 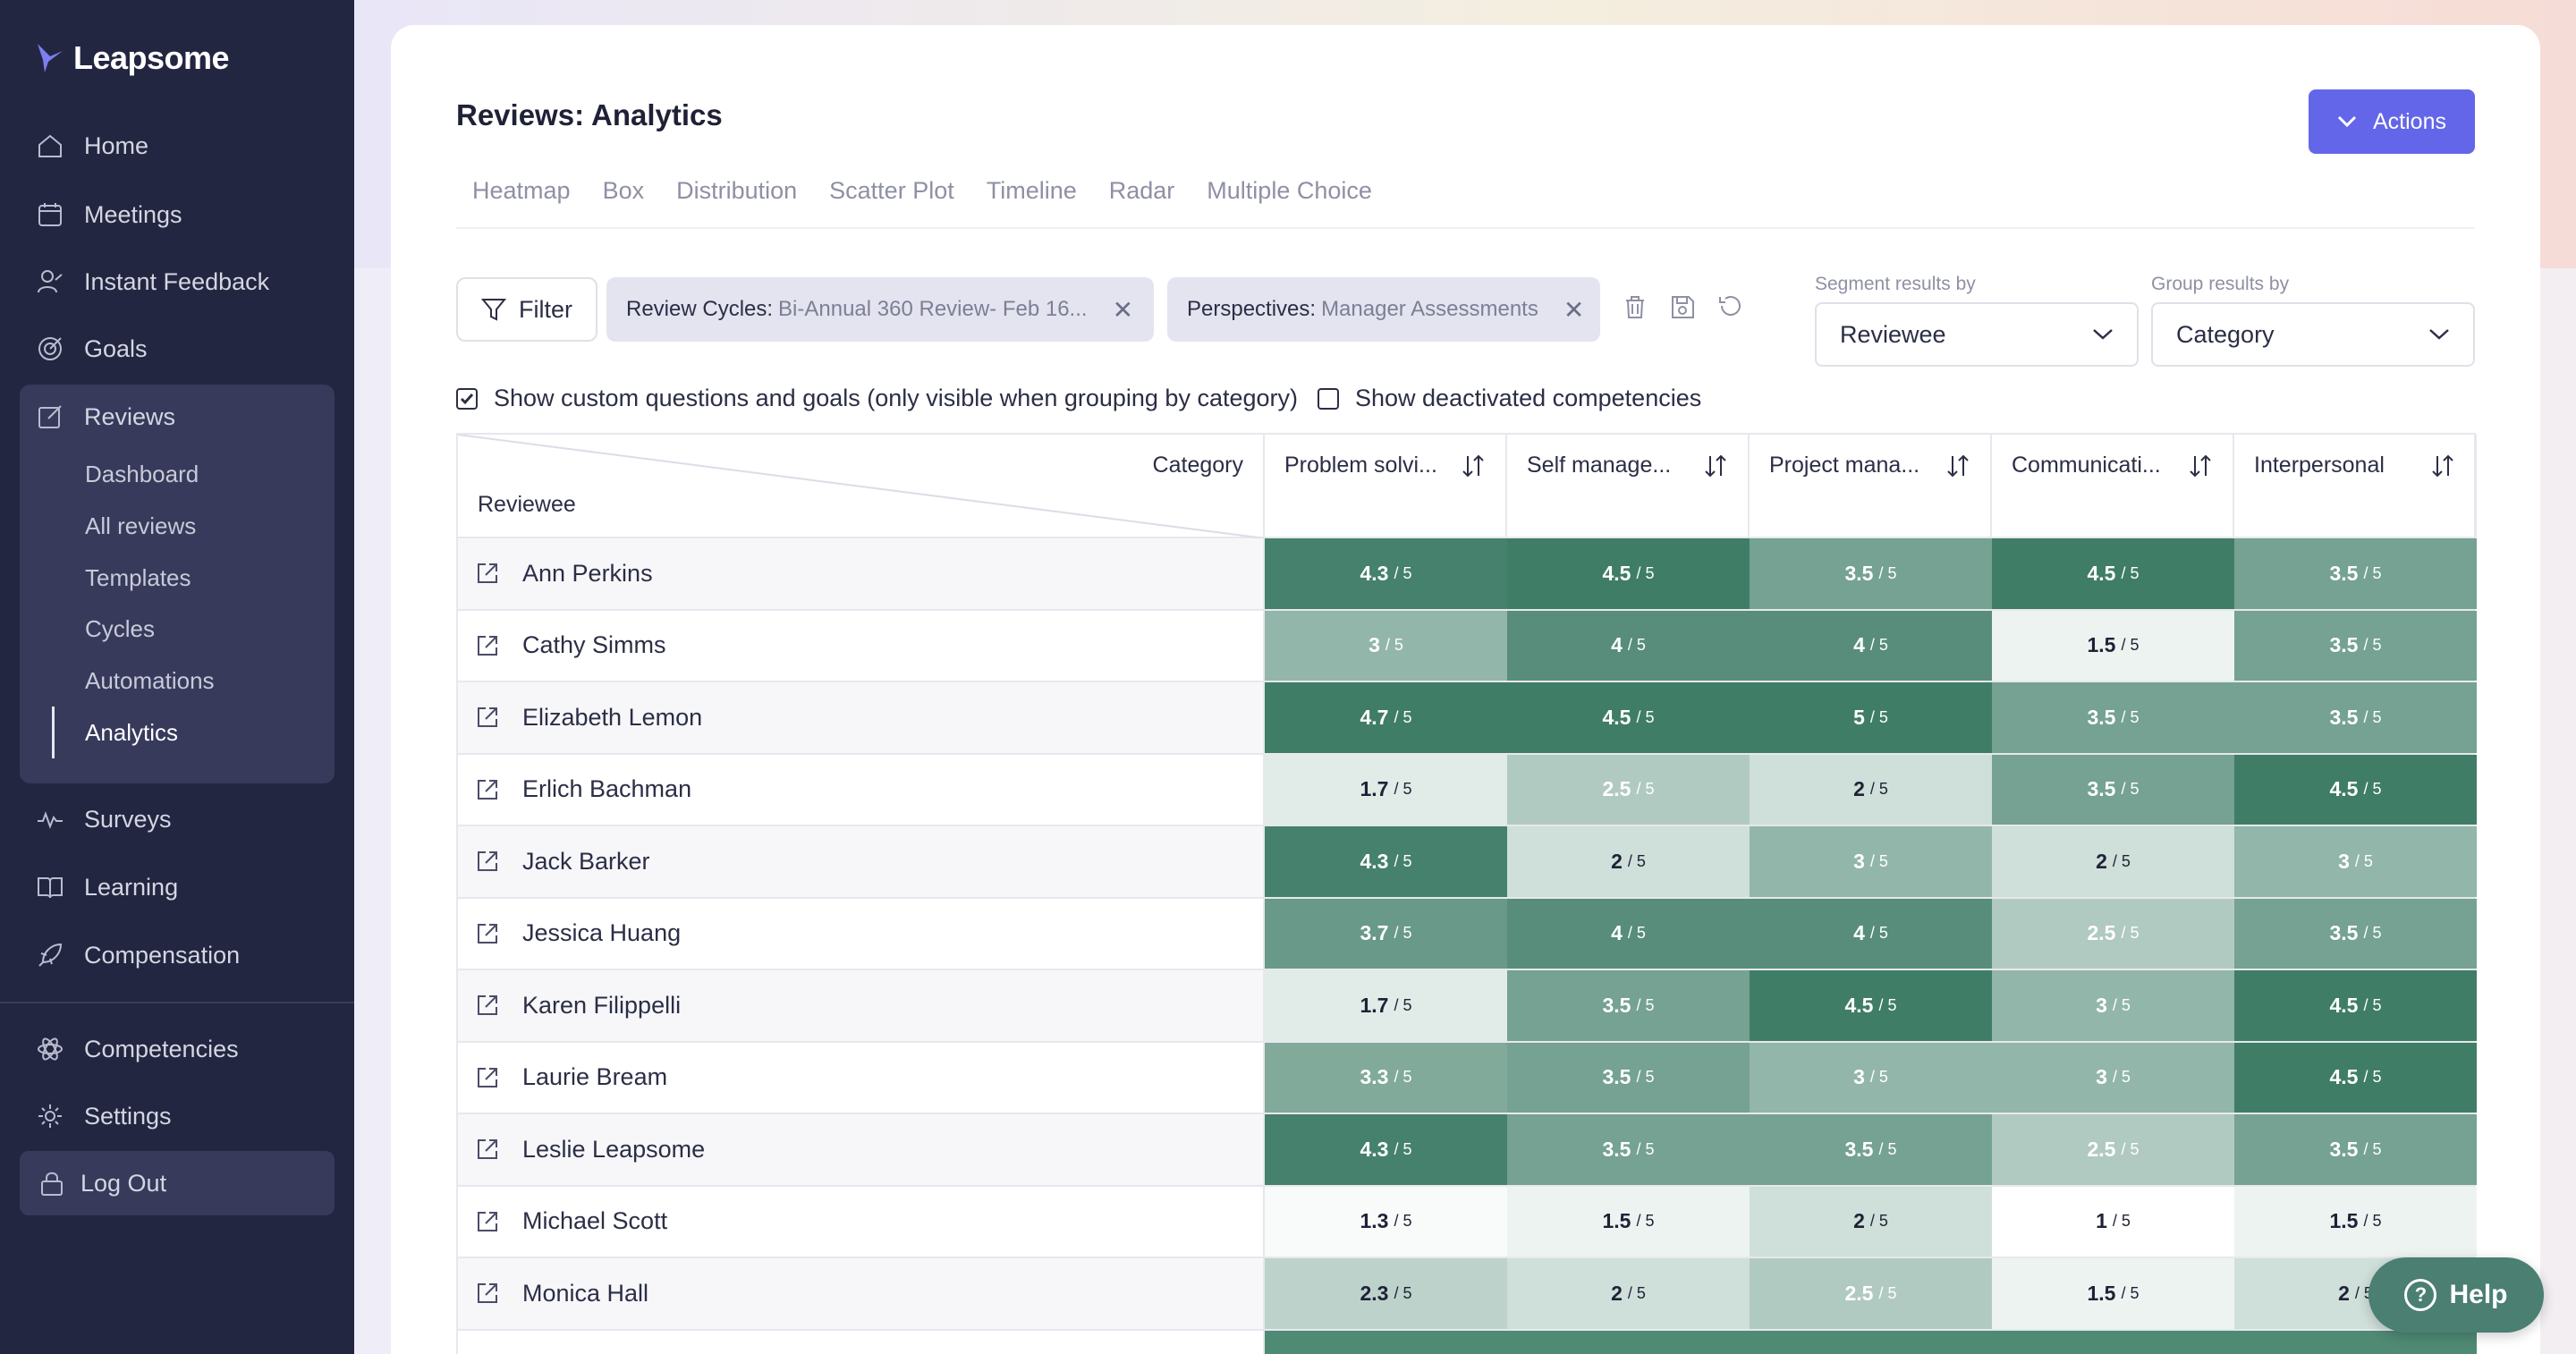 What do you see at coordinates (1289, 190) in the screenshot?
I see `tab-multiple-choice: Multiple Choice` at bounding box center [1289, 190].